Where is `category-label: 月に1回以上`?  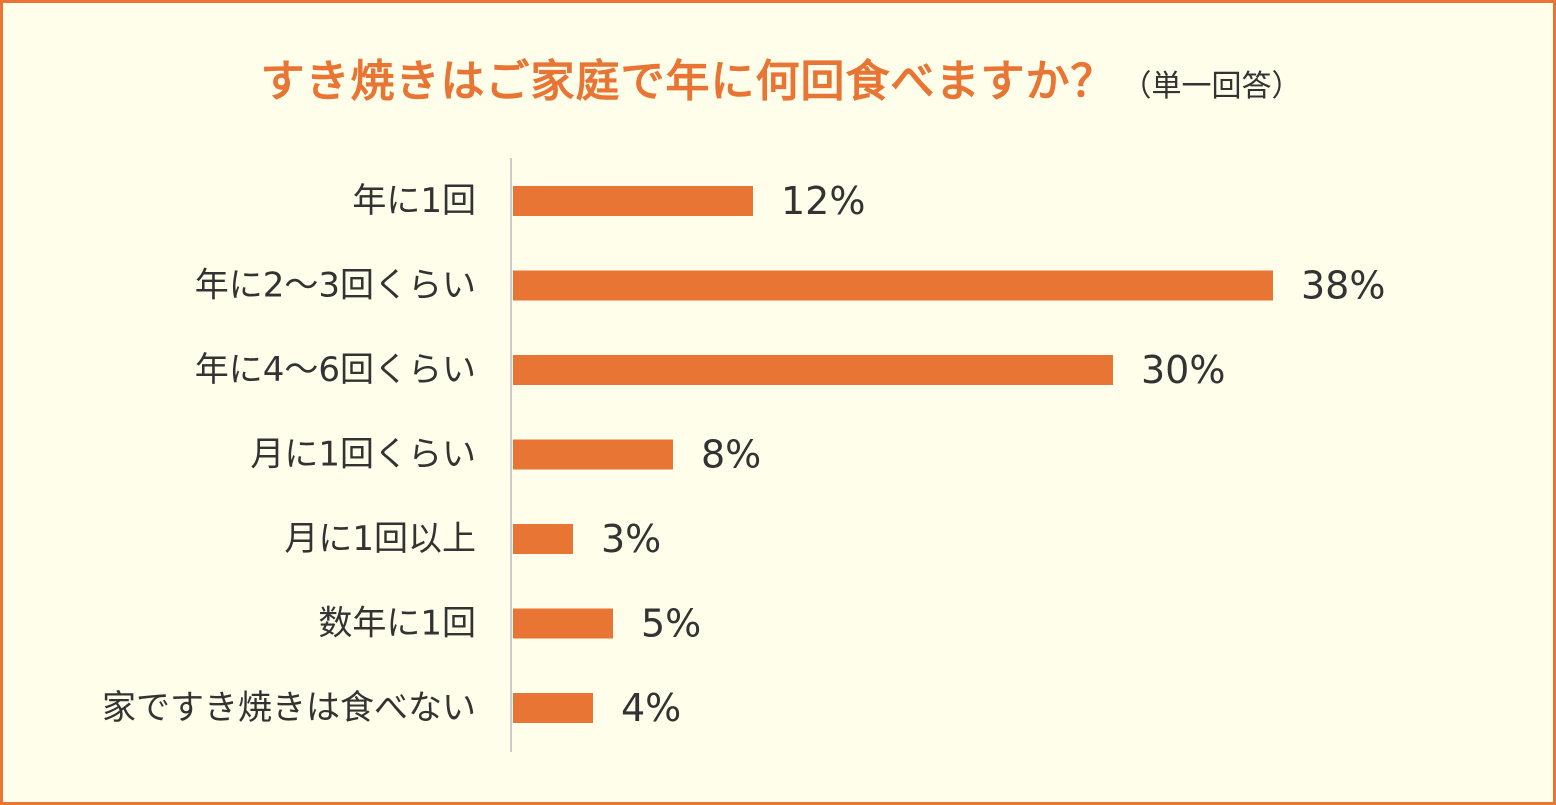 category-label: 月に1回以上 is located at coordinates (380, 539).